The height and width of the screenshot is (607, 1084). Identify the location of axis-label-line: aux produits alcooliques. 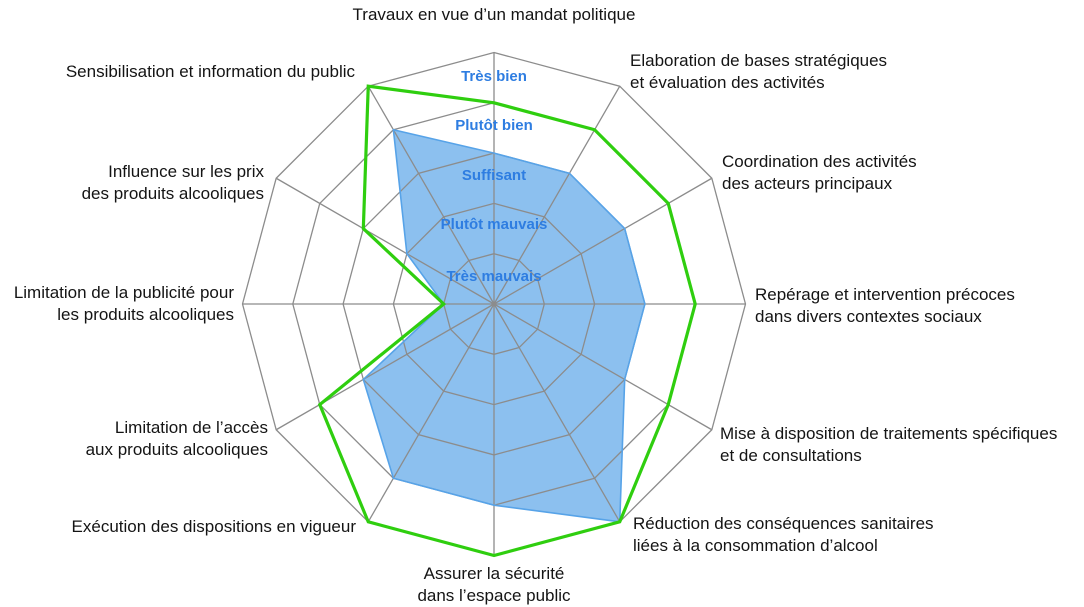
(176, 449).